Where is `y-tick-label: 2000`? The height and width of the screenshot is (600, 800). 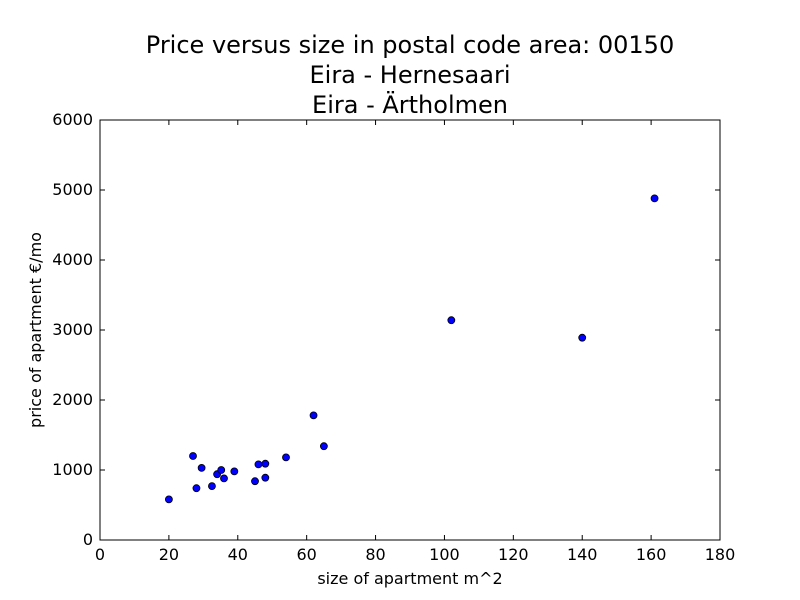 y-tick-label: 2000 is located at coordinates (72, 399).